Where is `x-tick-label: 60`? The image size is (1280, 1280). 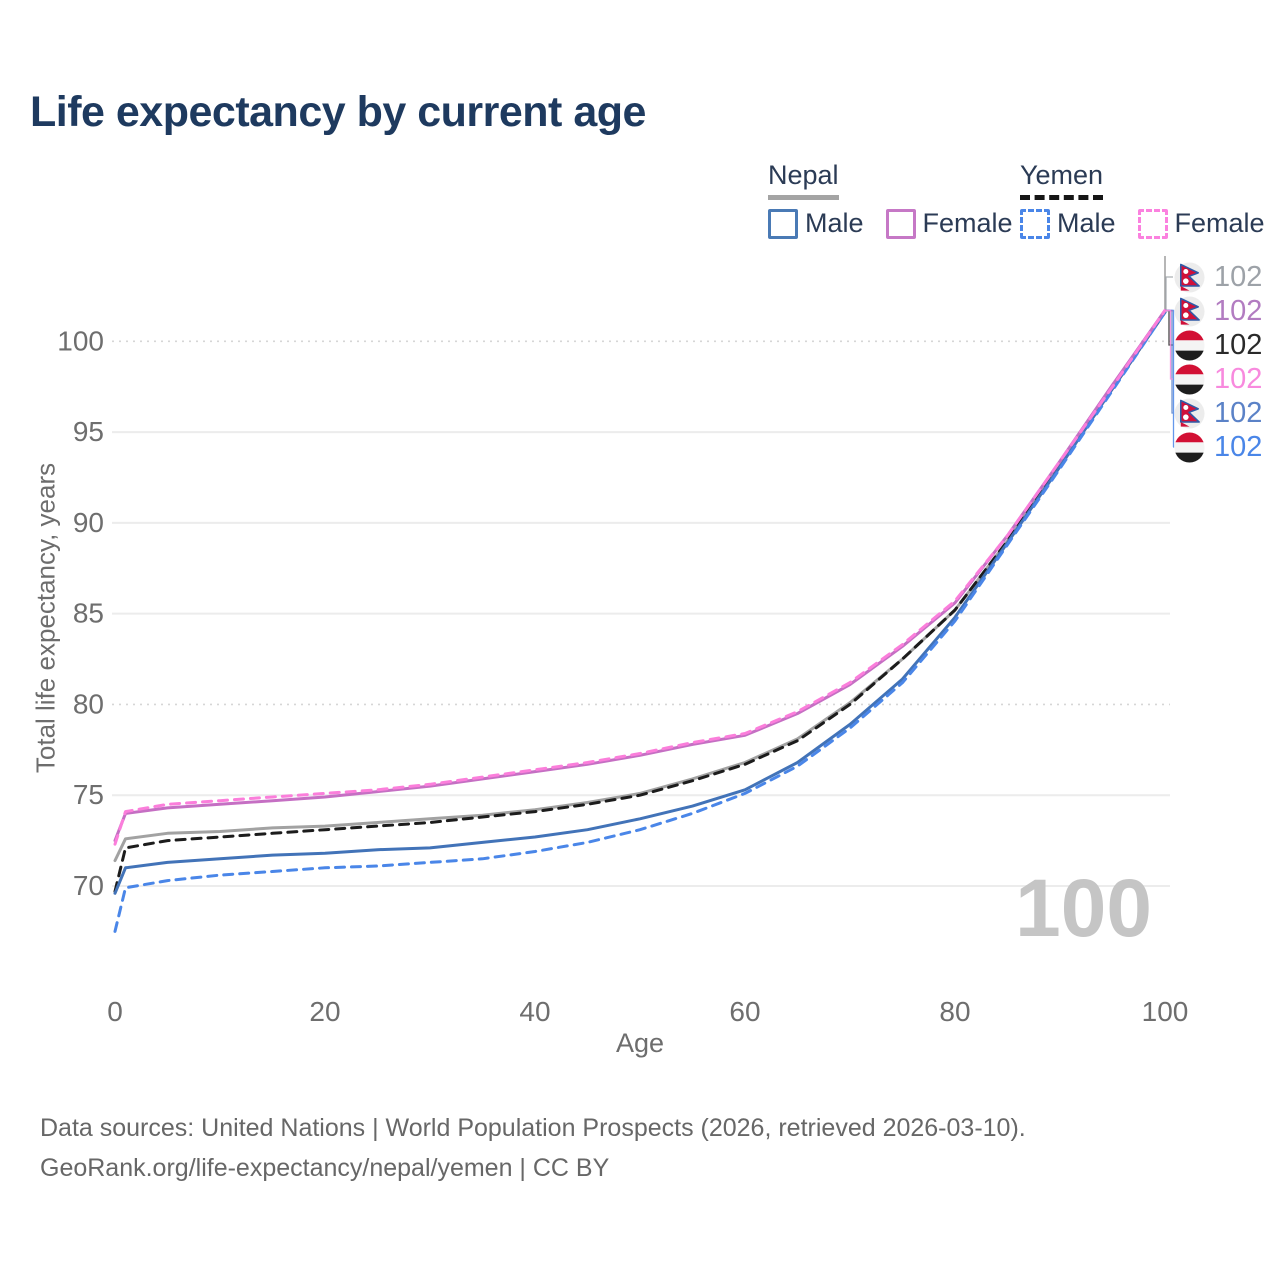 x-tick-label: 60 is located at coordinates (744, 1011).